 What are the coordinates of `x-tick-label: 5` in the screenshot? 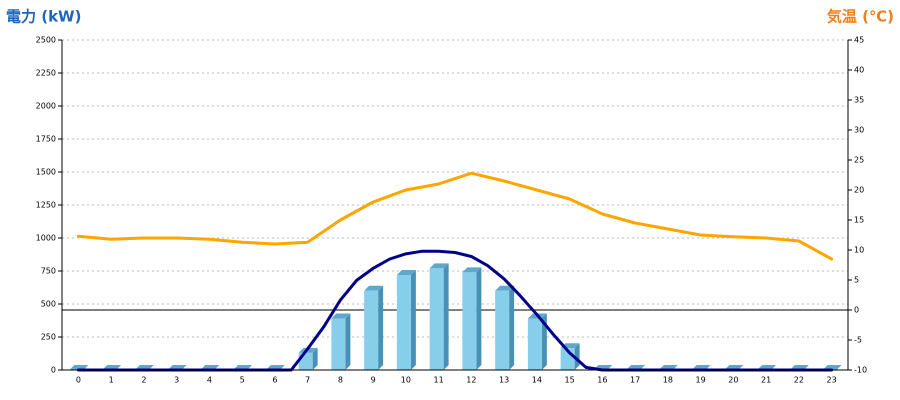 It's located at (242, 380).